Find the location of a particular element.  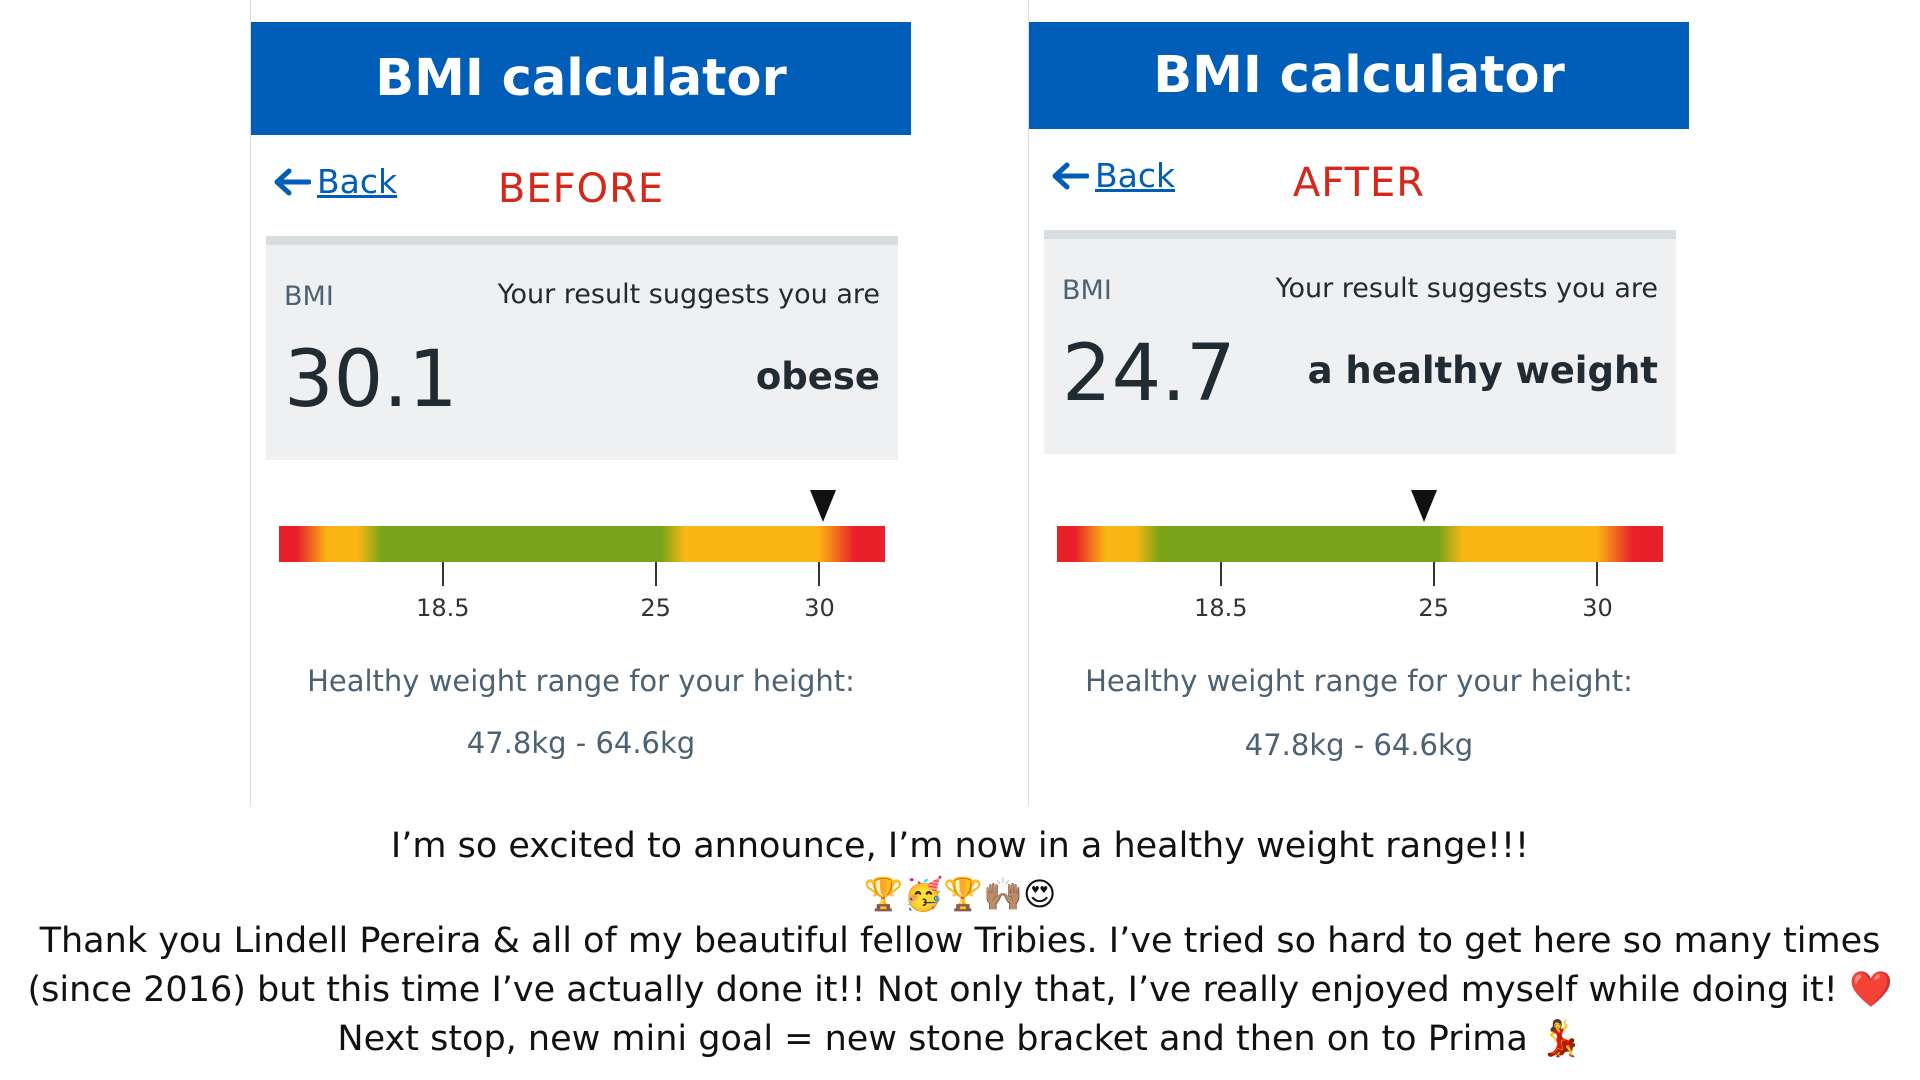

bmi-value: 24.7 is located at coordinates (1149, 374).